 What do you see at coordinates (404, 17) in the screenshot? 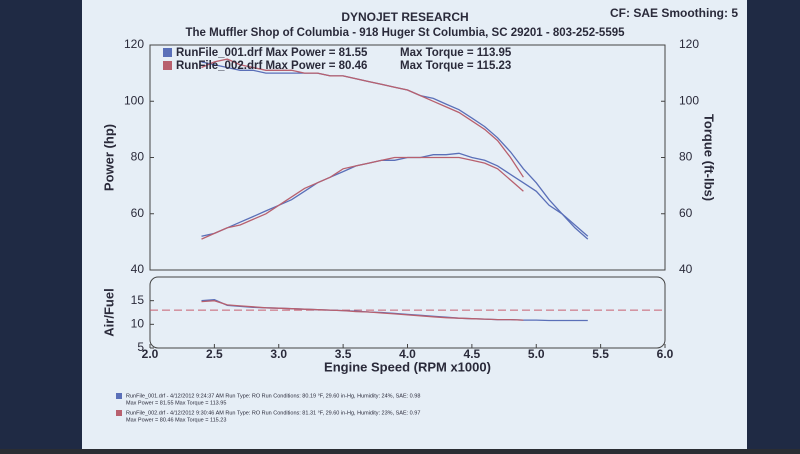
I see `company: DYNOJET RESEARCH` at bounding box center [404, 17].